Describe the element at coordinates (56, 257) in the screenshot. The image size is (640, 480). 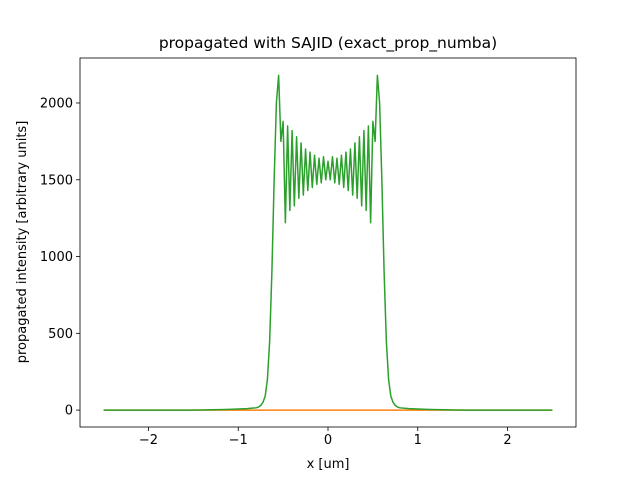
I see `y-tick-label: 1000` at that location.